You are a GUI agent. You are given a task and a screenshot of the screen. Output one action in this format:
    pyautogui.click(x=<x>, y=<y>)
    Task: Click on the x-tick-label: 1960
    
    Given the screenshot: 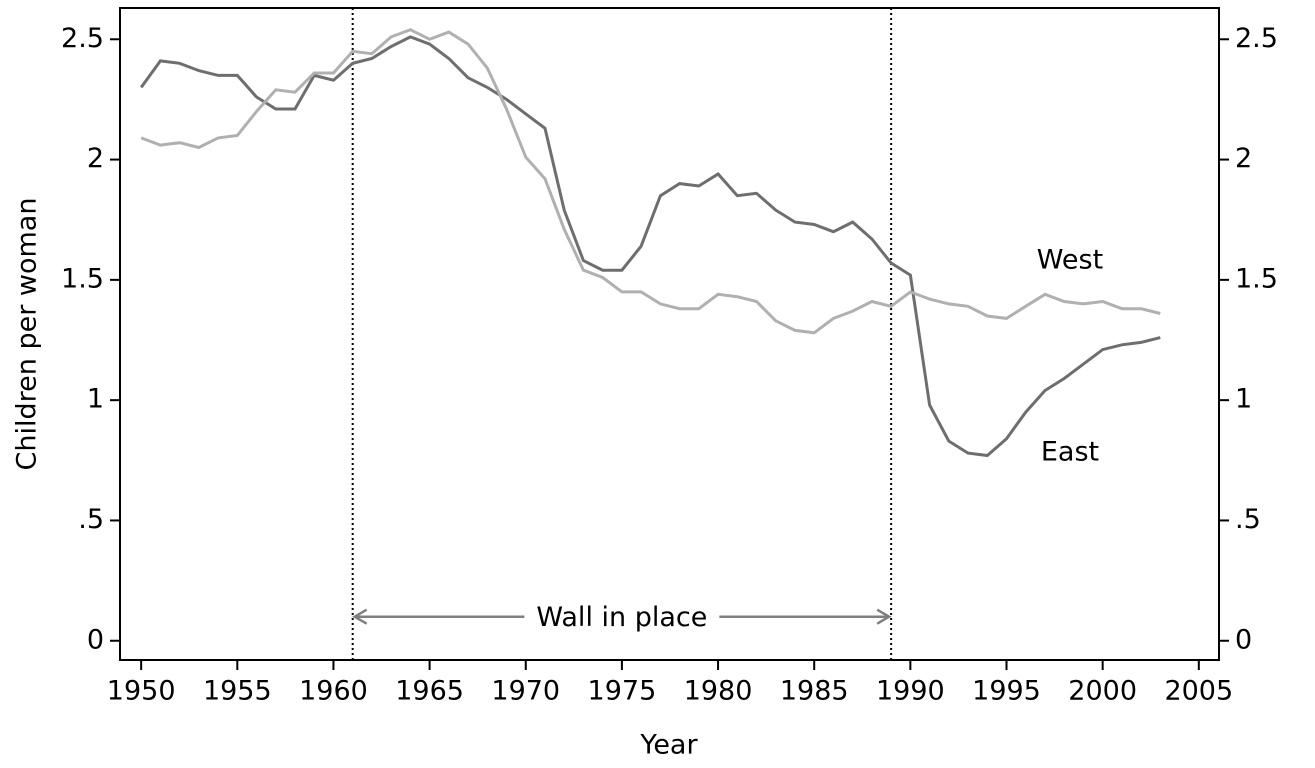 What is the action you would take?
    pyautogui.click(x=333, y=691)
    